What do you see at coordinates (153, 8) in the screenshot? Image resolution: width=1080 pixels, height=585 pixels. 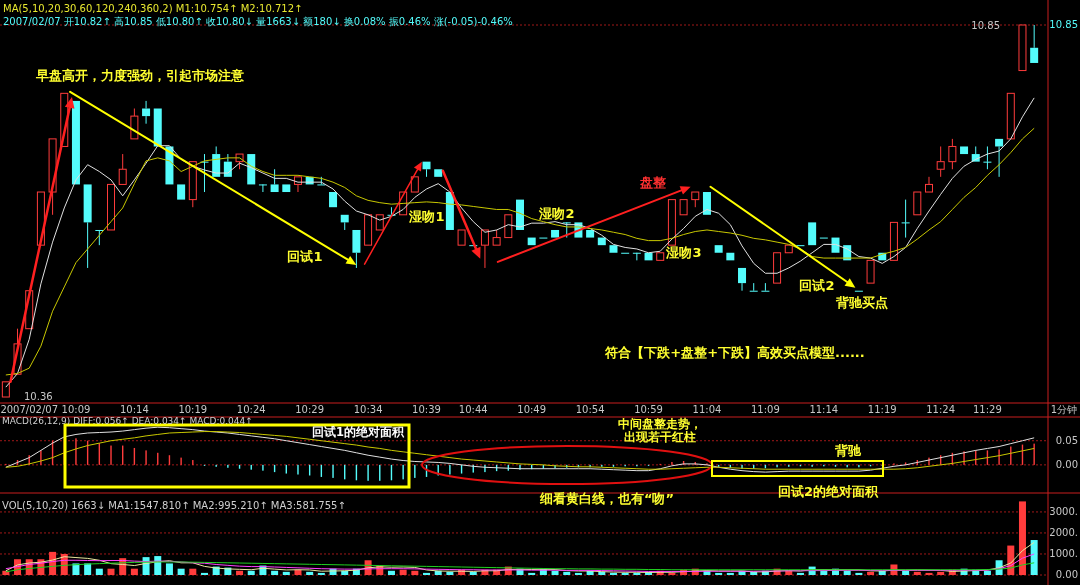 I see `text: MA(5,10,20,30,60,120,240,360,2) M1:10.754↑ M2:10.712↑` at bounding box center [153, 8].